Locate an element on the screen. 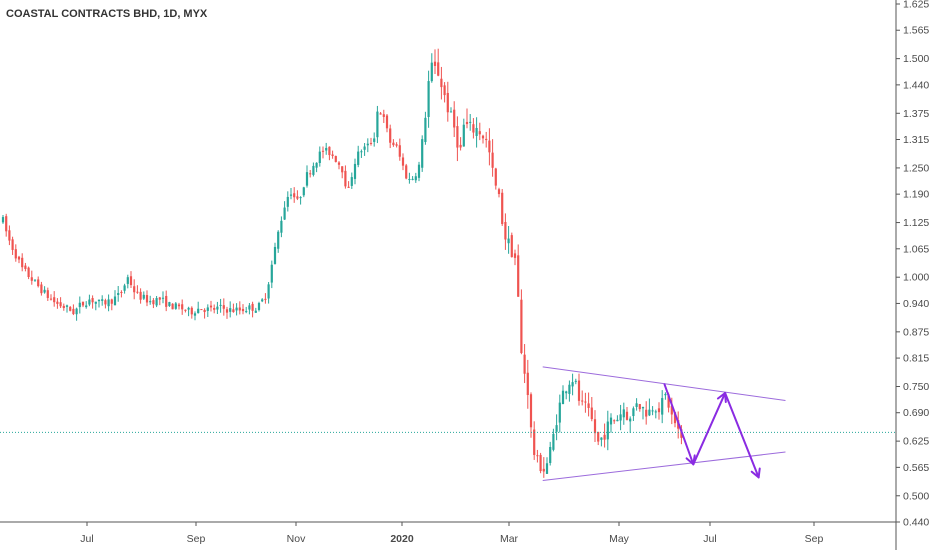 This screenshot has width=932, height=550. y-tick-label: 1.565 is located at coordinates (916, 31).